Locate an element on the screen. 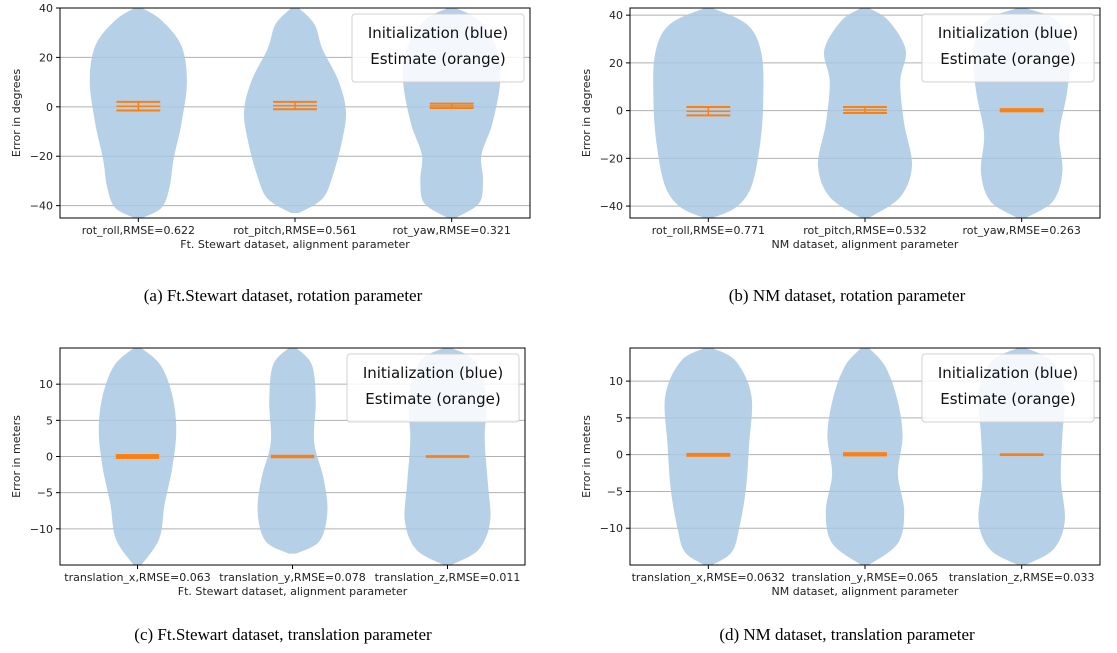 This screenshot has height=653, width=1117. subfigure-caption-3: (d) NM dataset, translation parameter is located at coordinates (847, 634).